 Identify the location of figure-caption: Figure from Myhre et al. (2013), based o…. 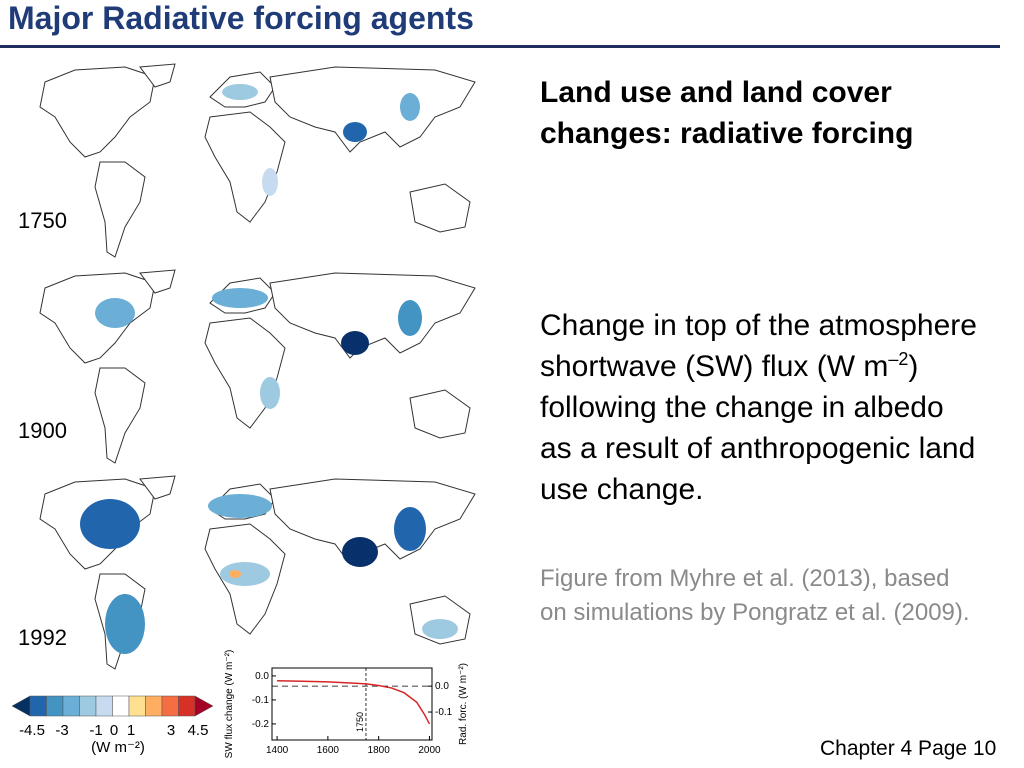
(755, 595).